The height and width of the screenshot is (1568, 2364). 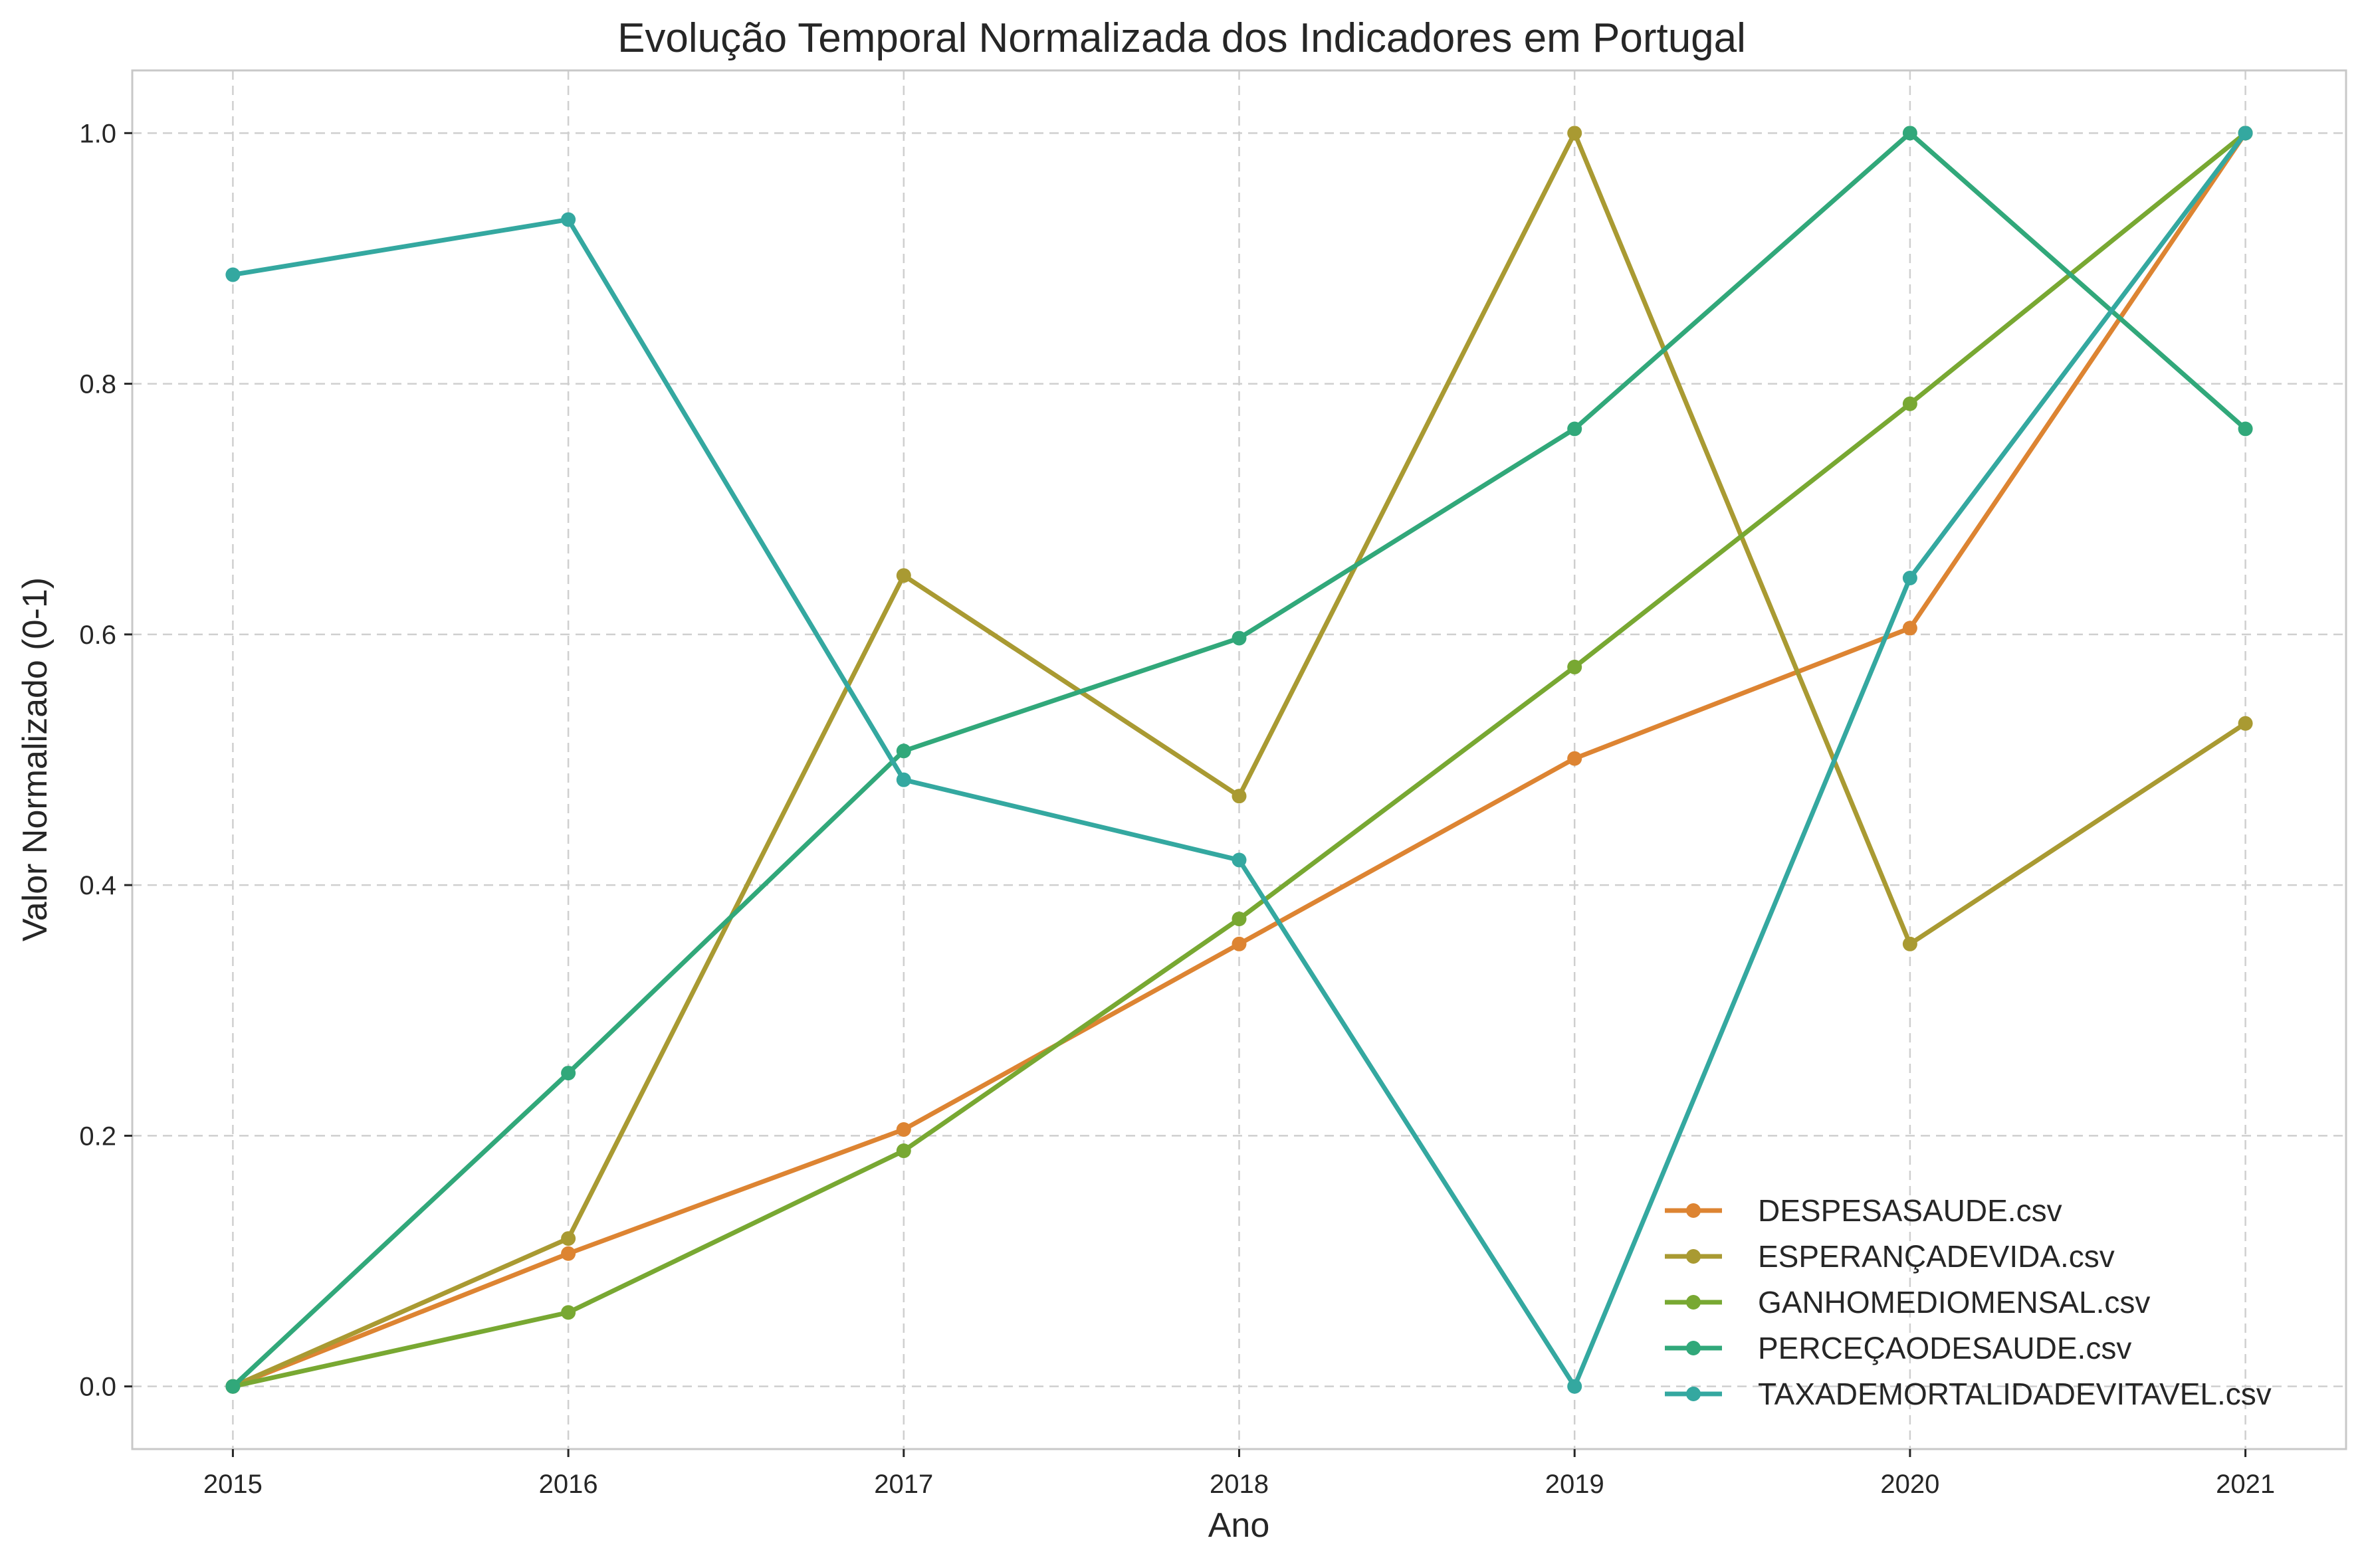 I want to click on legend-label: GANHOMEDIOMENSAL.csv, so click(x=1954, y=1302).